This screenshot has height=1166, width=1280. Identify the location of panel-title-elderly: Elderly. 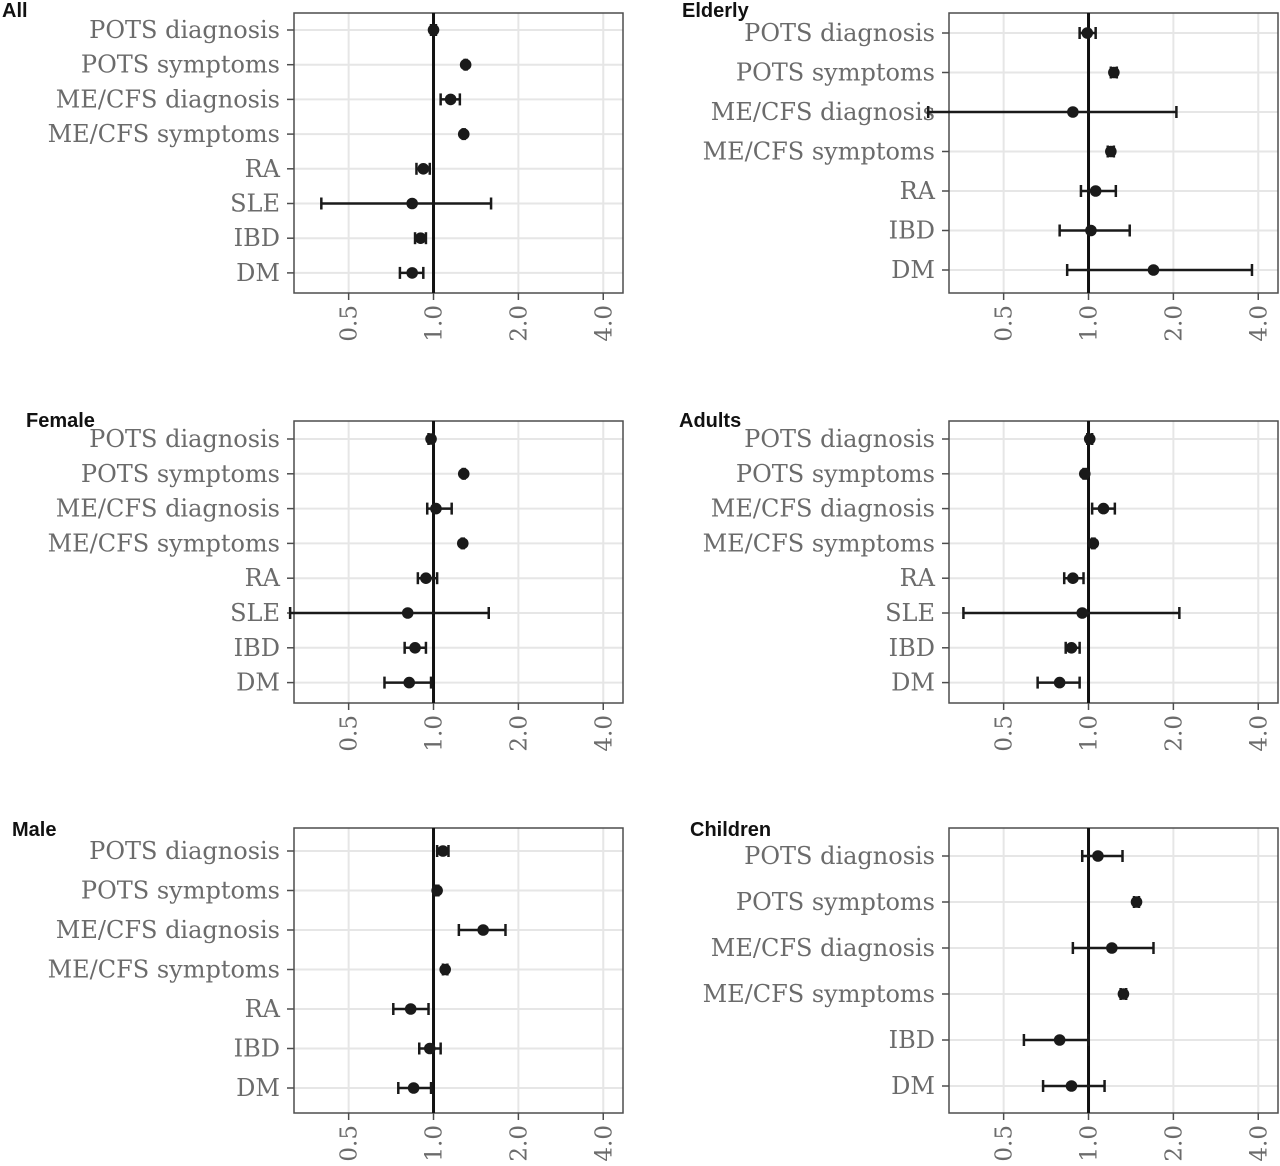
(716, 11).